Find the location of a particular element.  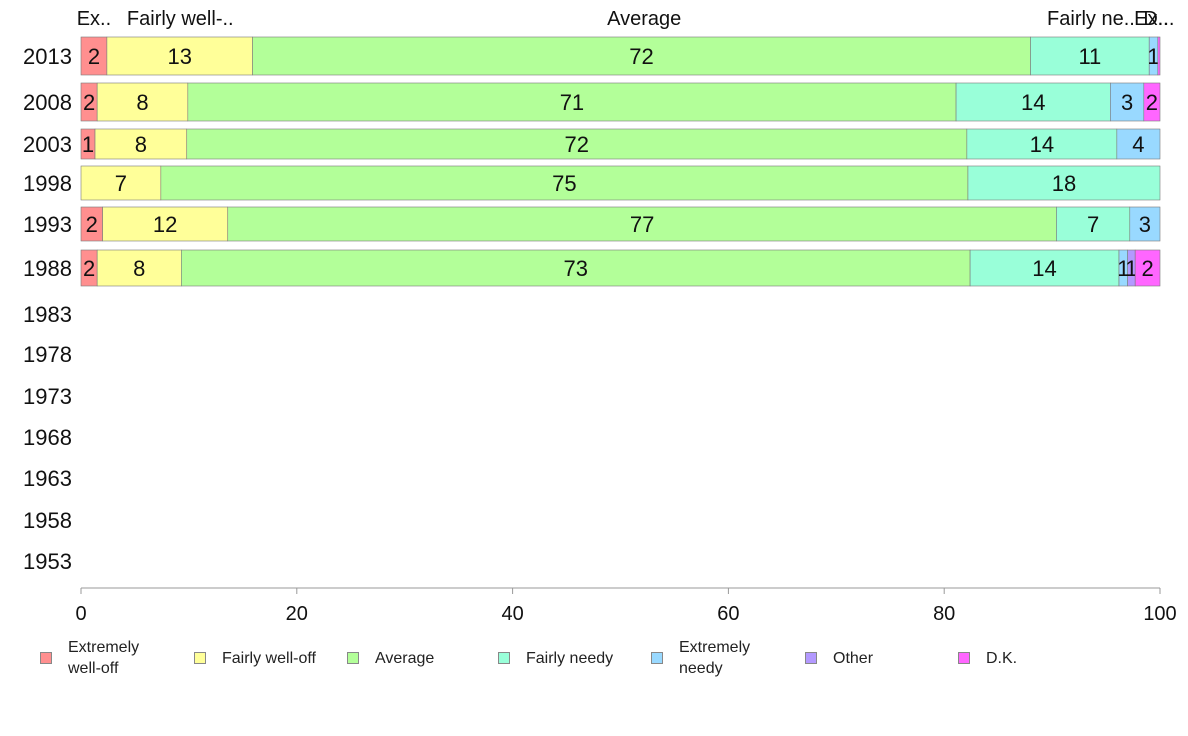

x-tick-label: 0 is located at coordinates (80, 614).